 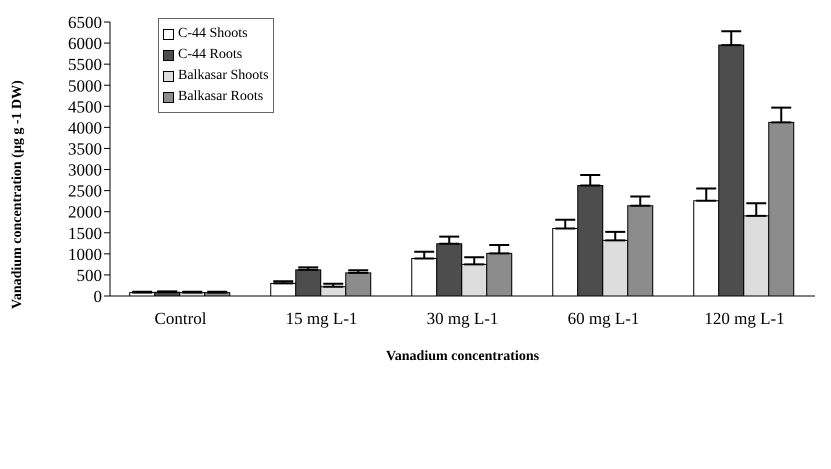 What do you see at coordinates (98, 296) in the screenshot?
I see `y-tick-label: 0` at bounding box center [98, 296].